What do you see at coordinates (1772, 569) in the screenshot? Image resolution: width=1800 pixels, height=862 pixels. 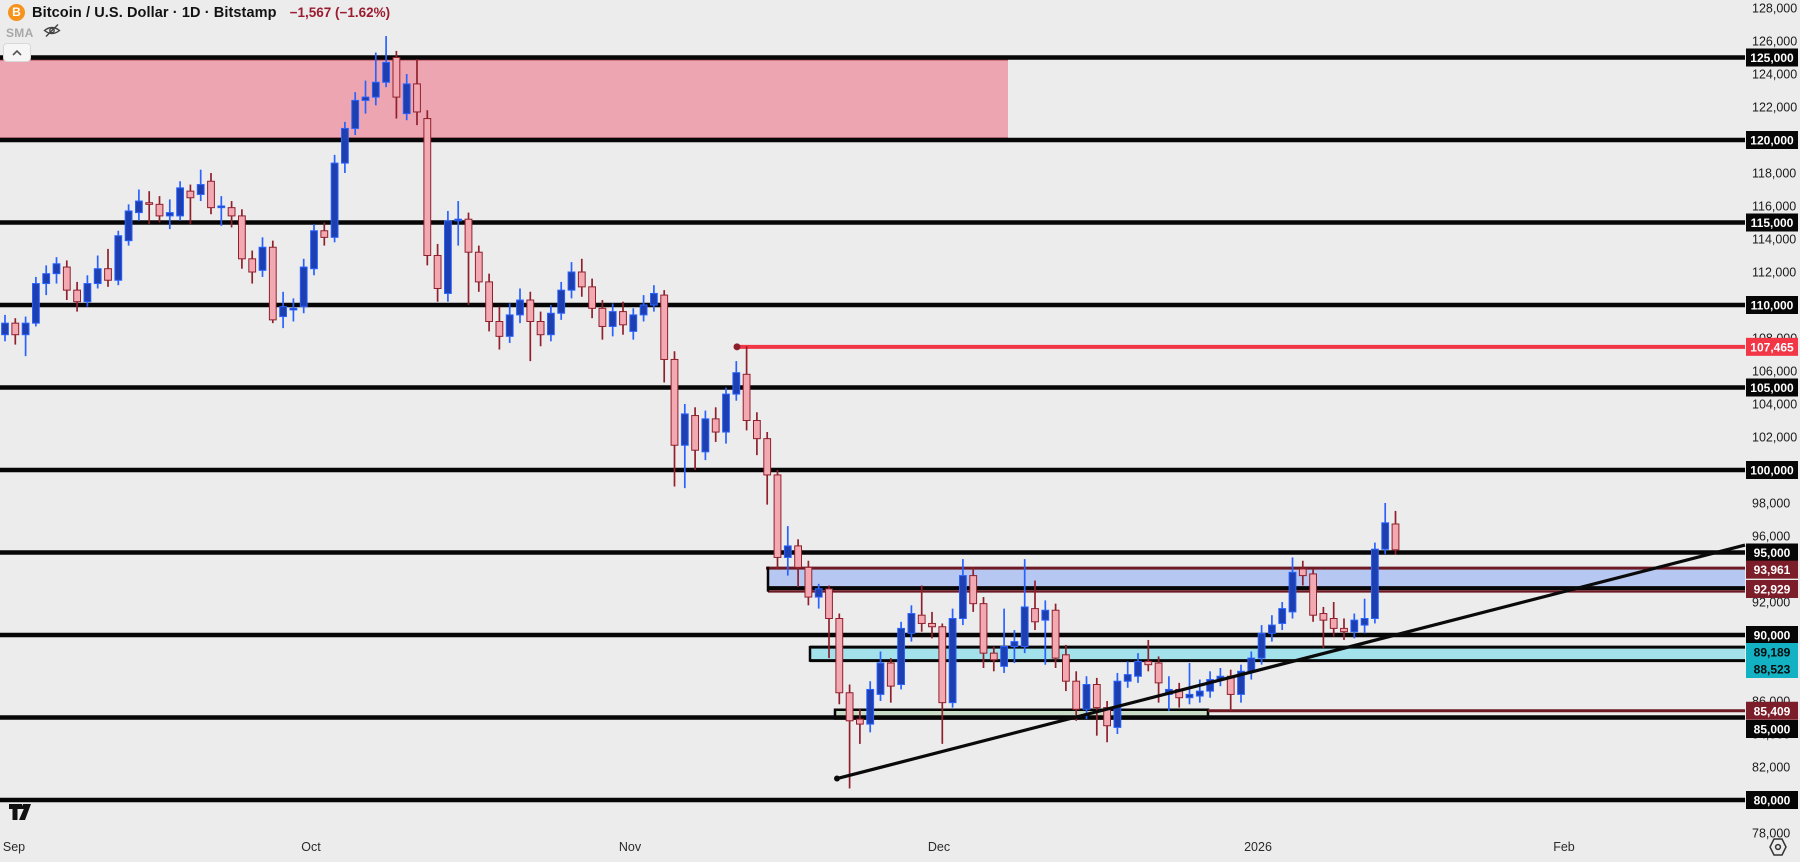 I see `price-badge: 93,961` at bounding box center [1772, 569].